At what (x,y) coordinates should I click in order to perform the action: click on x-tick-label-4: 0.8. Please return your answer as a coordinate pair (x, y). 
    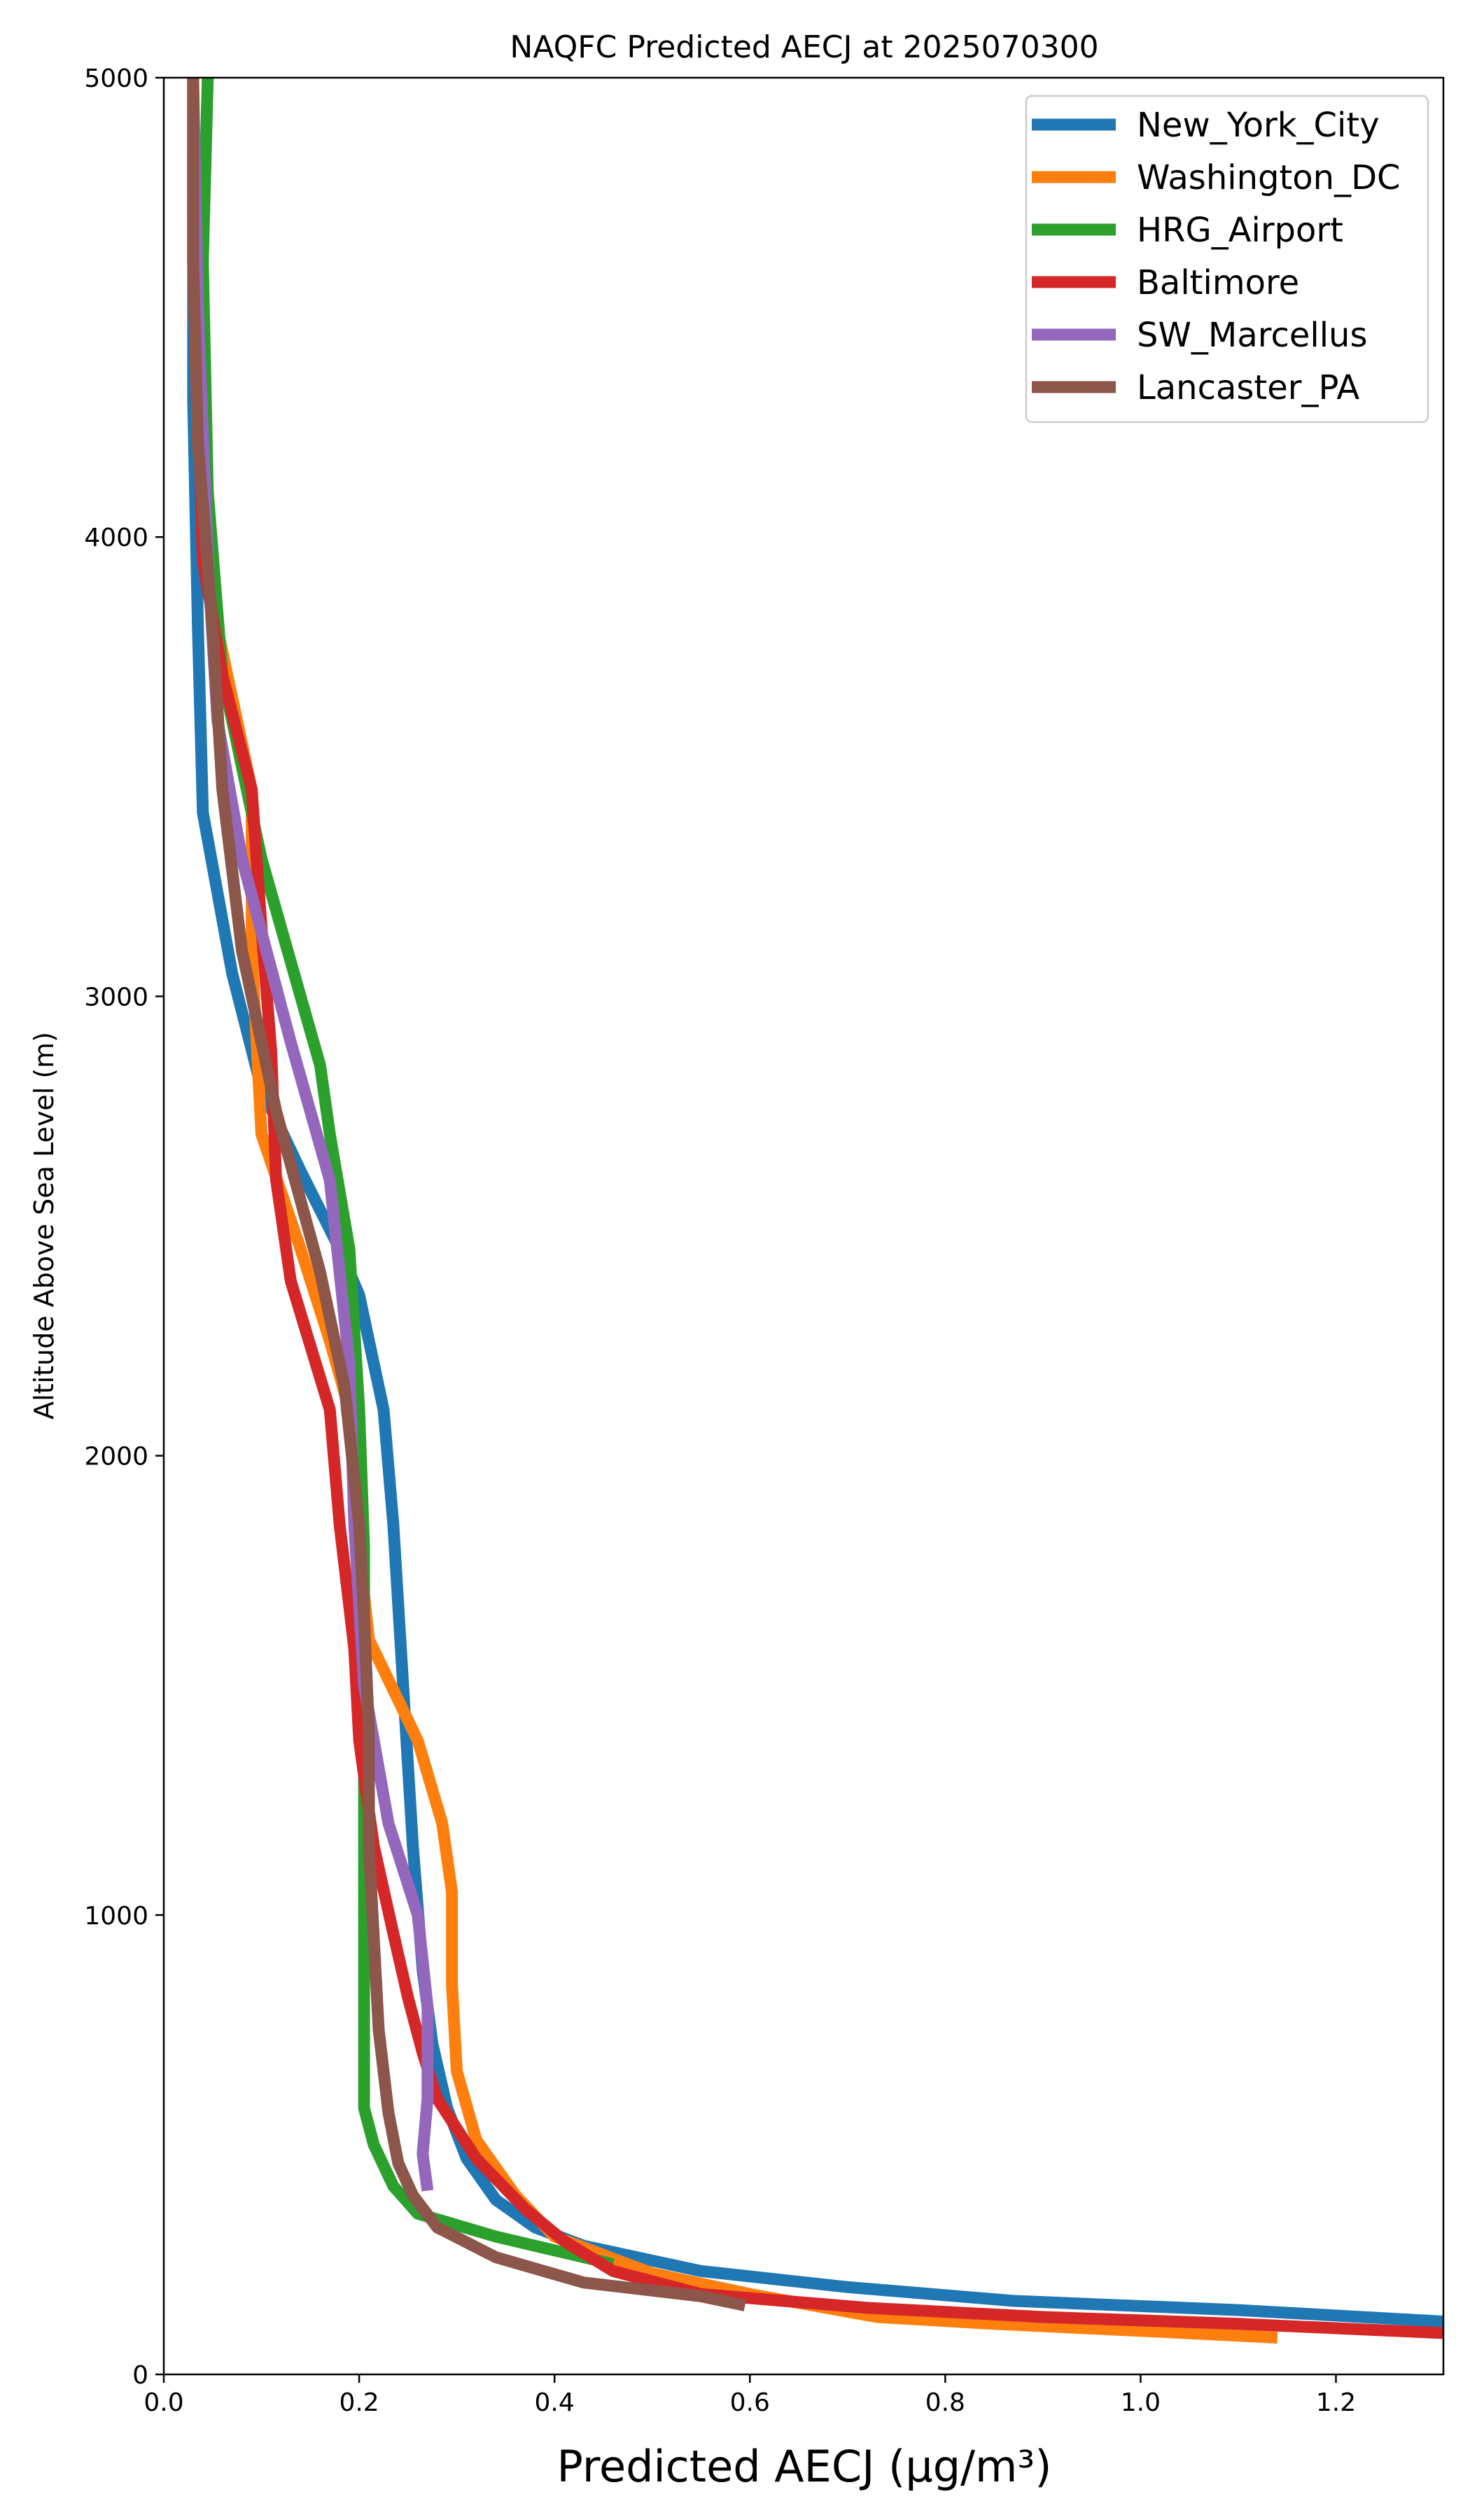
    Looking at the image, I should click on (945, 2402).